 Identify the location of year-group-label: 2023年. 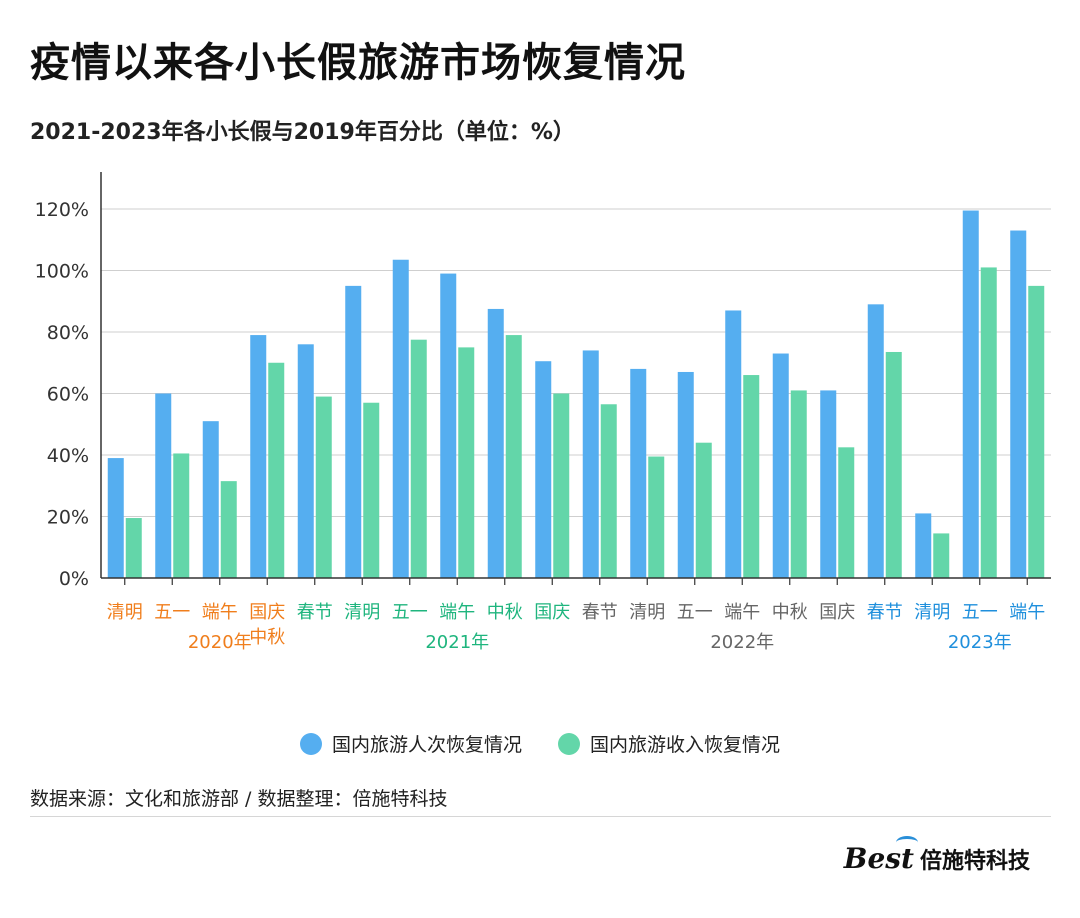
(980, 642).